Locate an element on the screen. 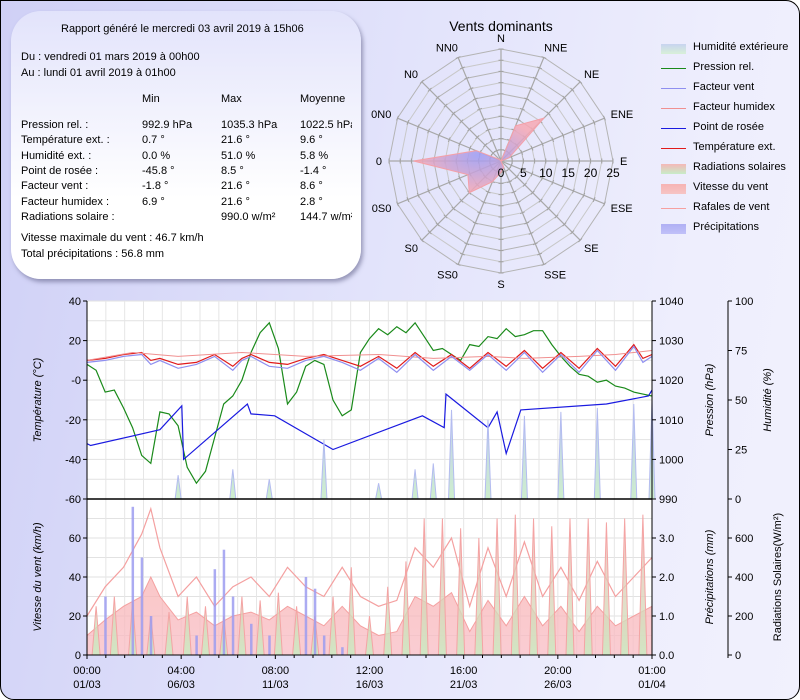  temp-axis-tick-label: -0 is located at coordinates (76, 381).